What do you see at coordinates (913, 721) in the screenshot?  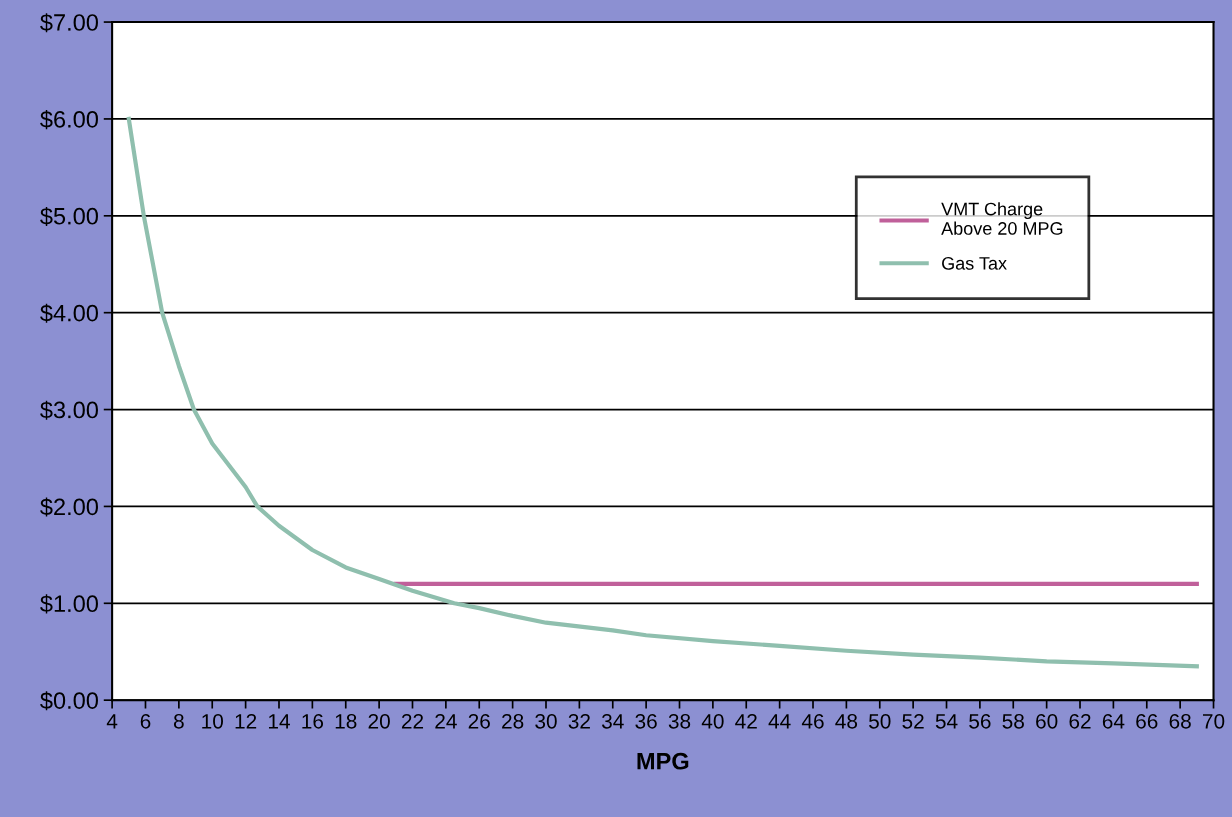 I see `x-tick-label: 52` at bounding box center [913, 721].